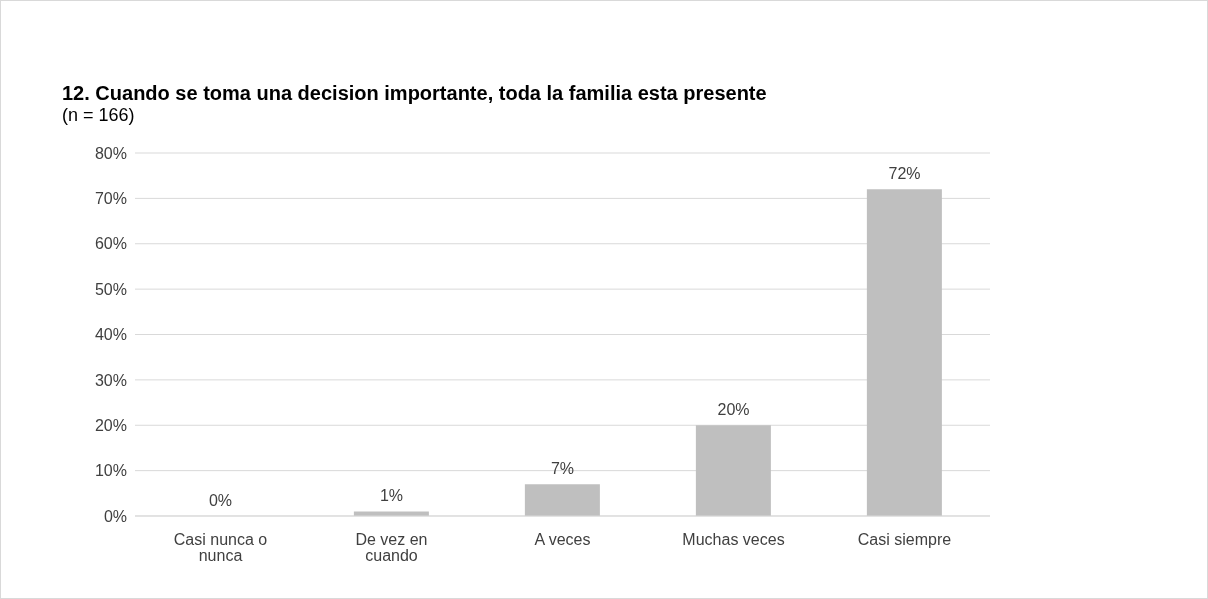 The image size is (1208, 599). Describe the element at coordinates (110, 289) in the screenshot. I see `y-tick-label: 50%` at that location.